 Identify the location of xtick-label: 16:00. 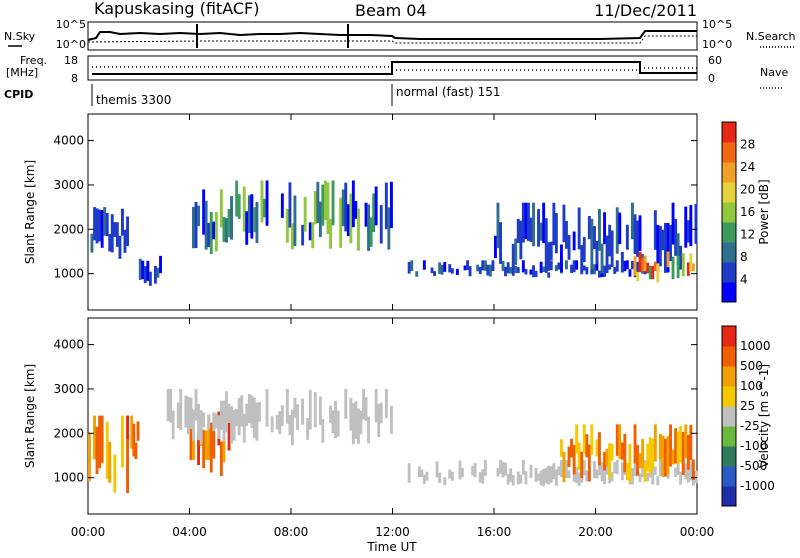
(494, 532).